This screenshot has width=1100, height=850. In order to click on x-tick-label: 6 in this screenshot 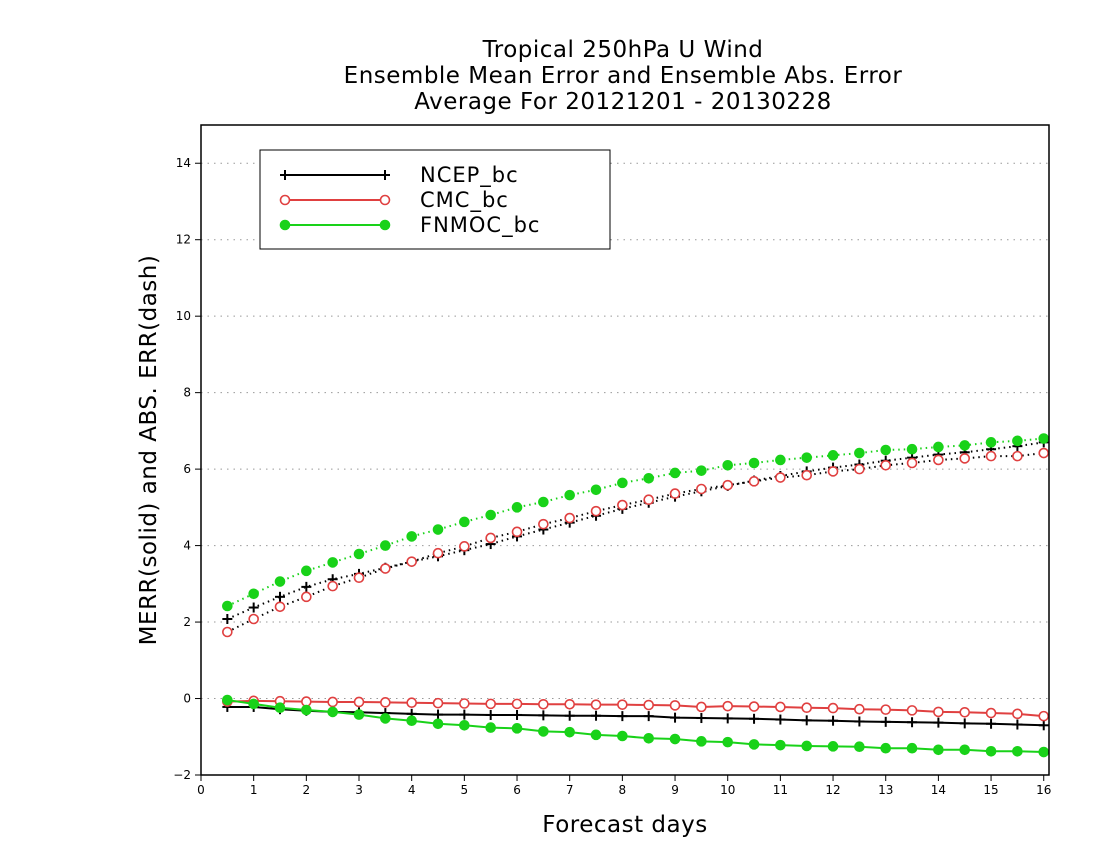, I will do `click(517, 790)`.